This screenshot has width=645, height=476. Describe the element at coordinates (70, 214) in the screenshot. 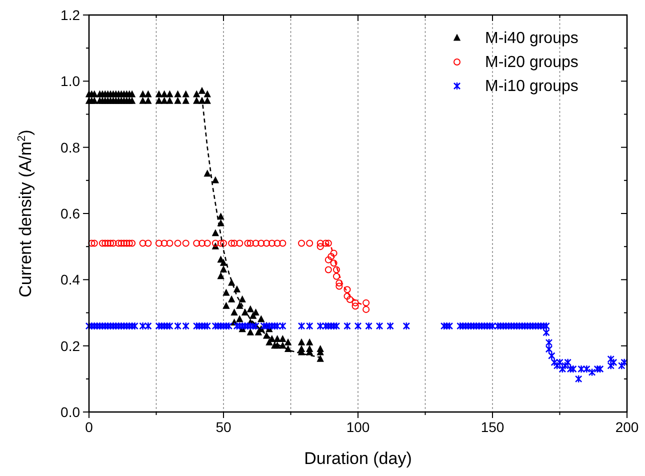

I see `y-tick-label: 0.6` at that location.